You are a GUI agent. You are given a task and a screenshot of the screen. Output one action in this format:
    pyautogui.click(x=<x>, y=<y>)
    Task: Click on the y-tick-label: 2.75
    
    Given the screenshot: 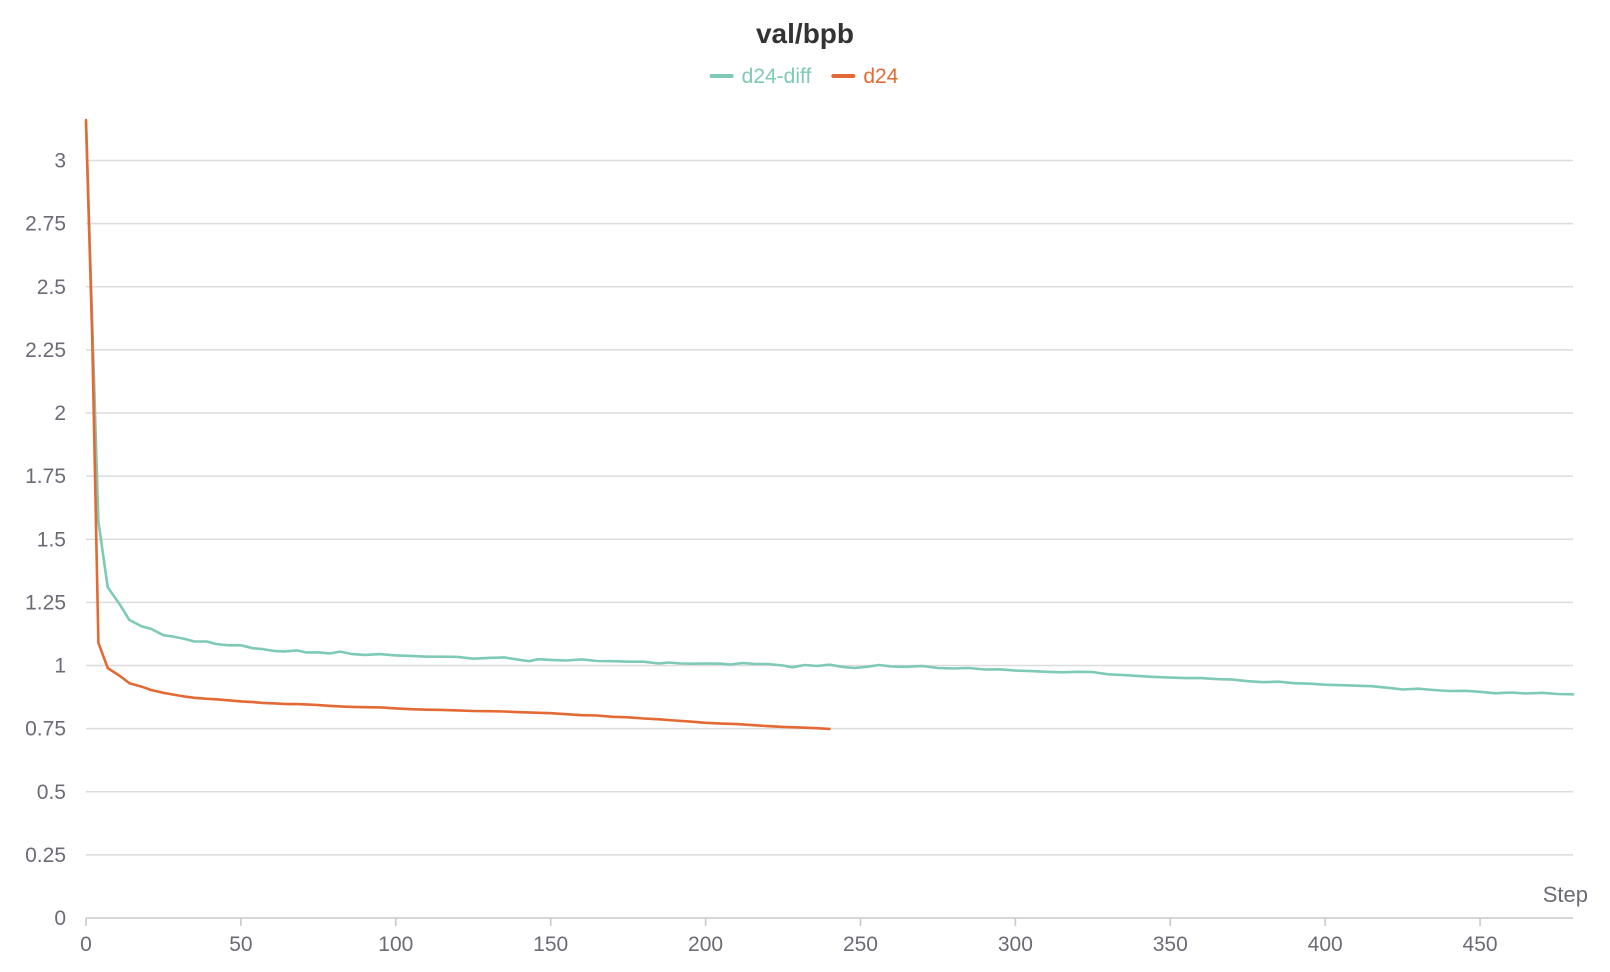 What is the action you would take?
    pyautogui.click(x=45, y=224)
    